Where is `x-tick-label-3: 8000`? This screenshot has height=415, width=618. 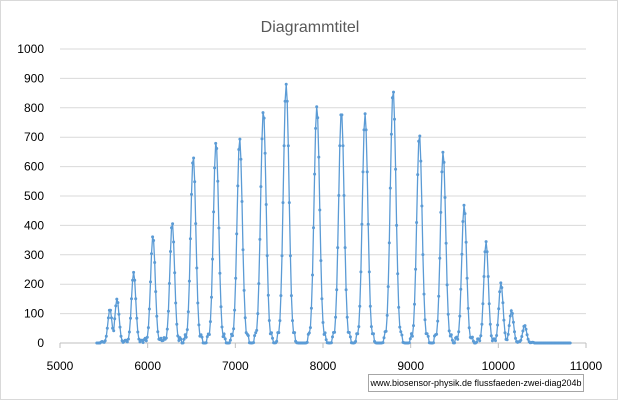
x-tick-label-3: 8000 is located at coordinates (323, 366).